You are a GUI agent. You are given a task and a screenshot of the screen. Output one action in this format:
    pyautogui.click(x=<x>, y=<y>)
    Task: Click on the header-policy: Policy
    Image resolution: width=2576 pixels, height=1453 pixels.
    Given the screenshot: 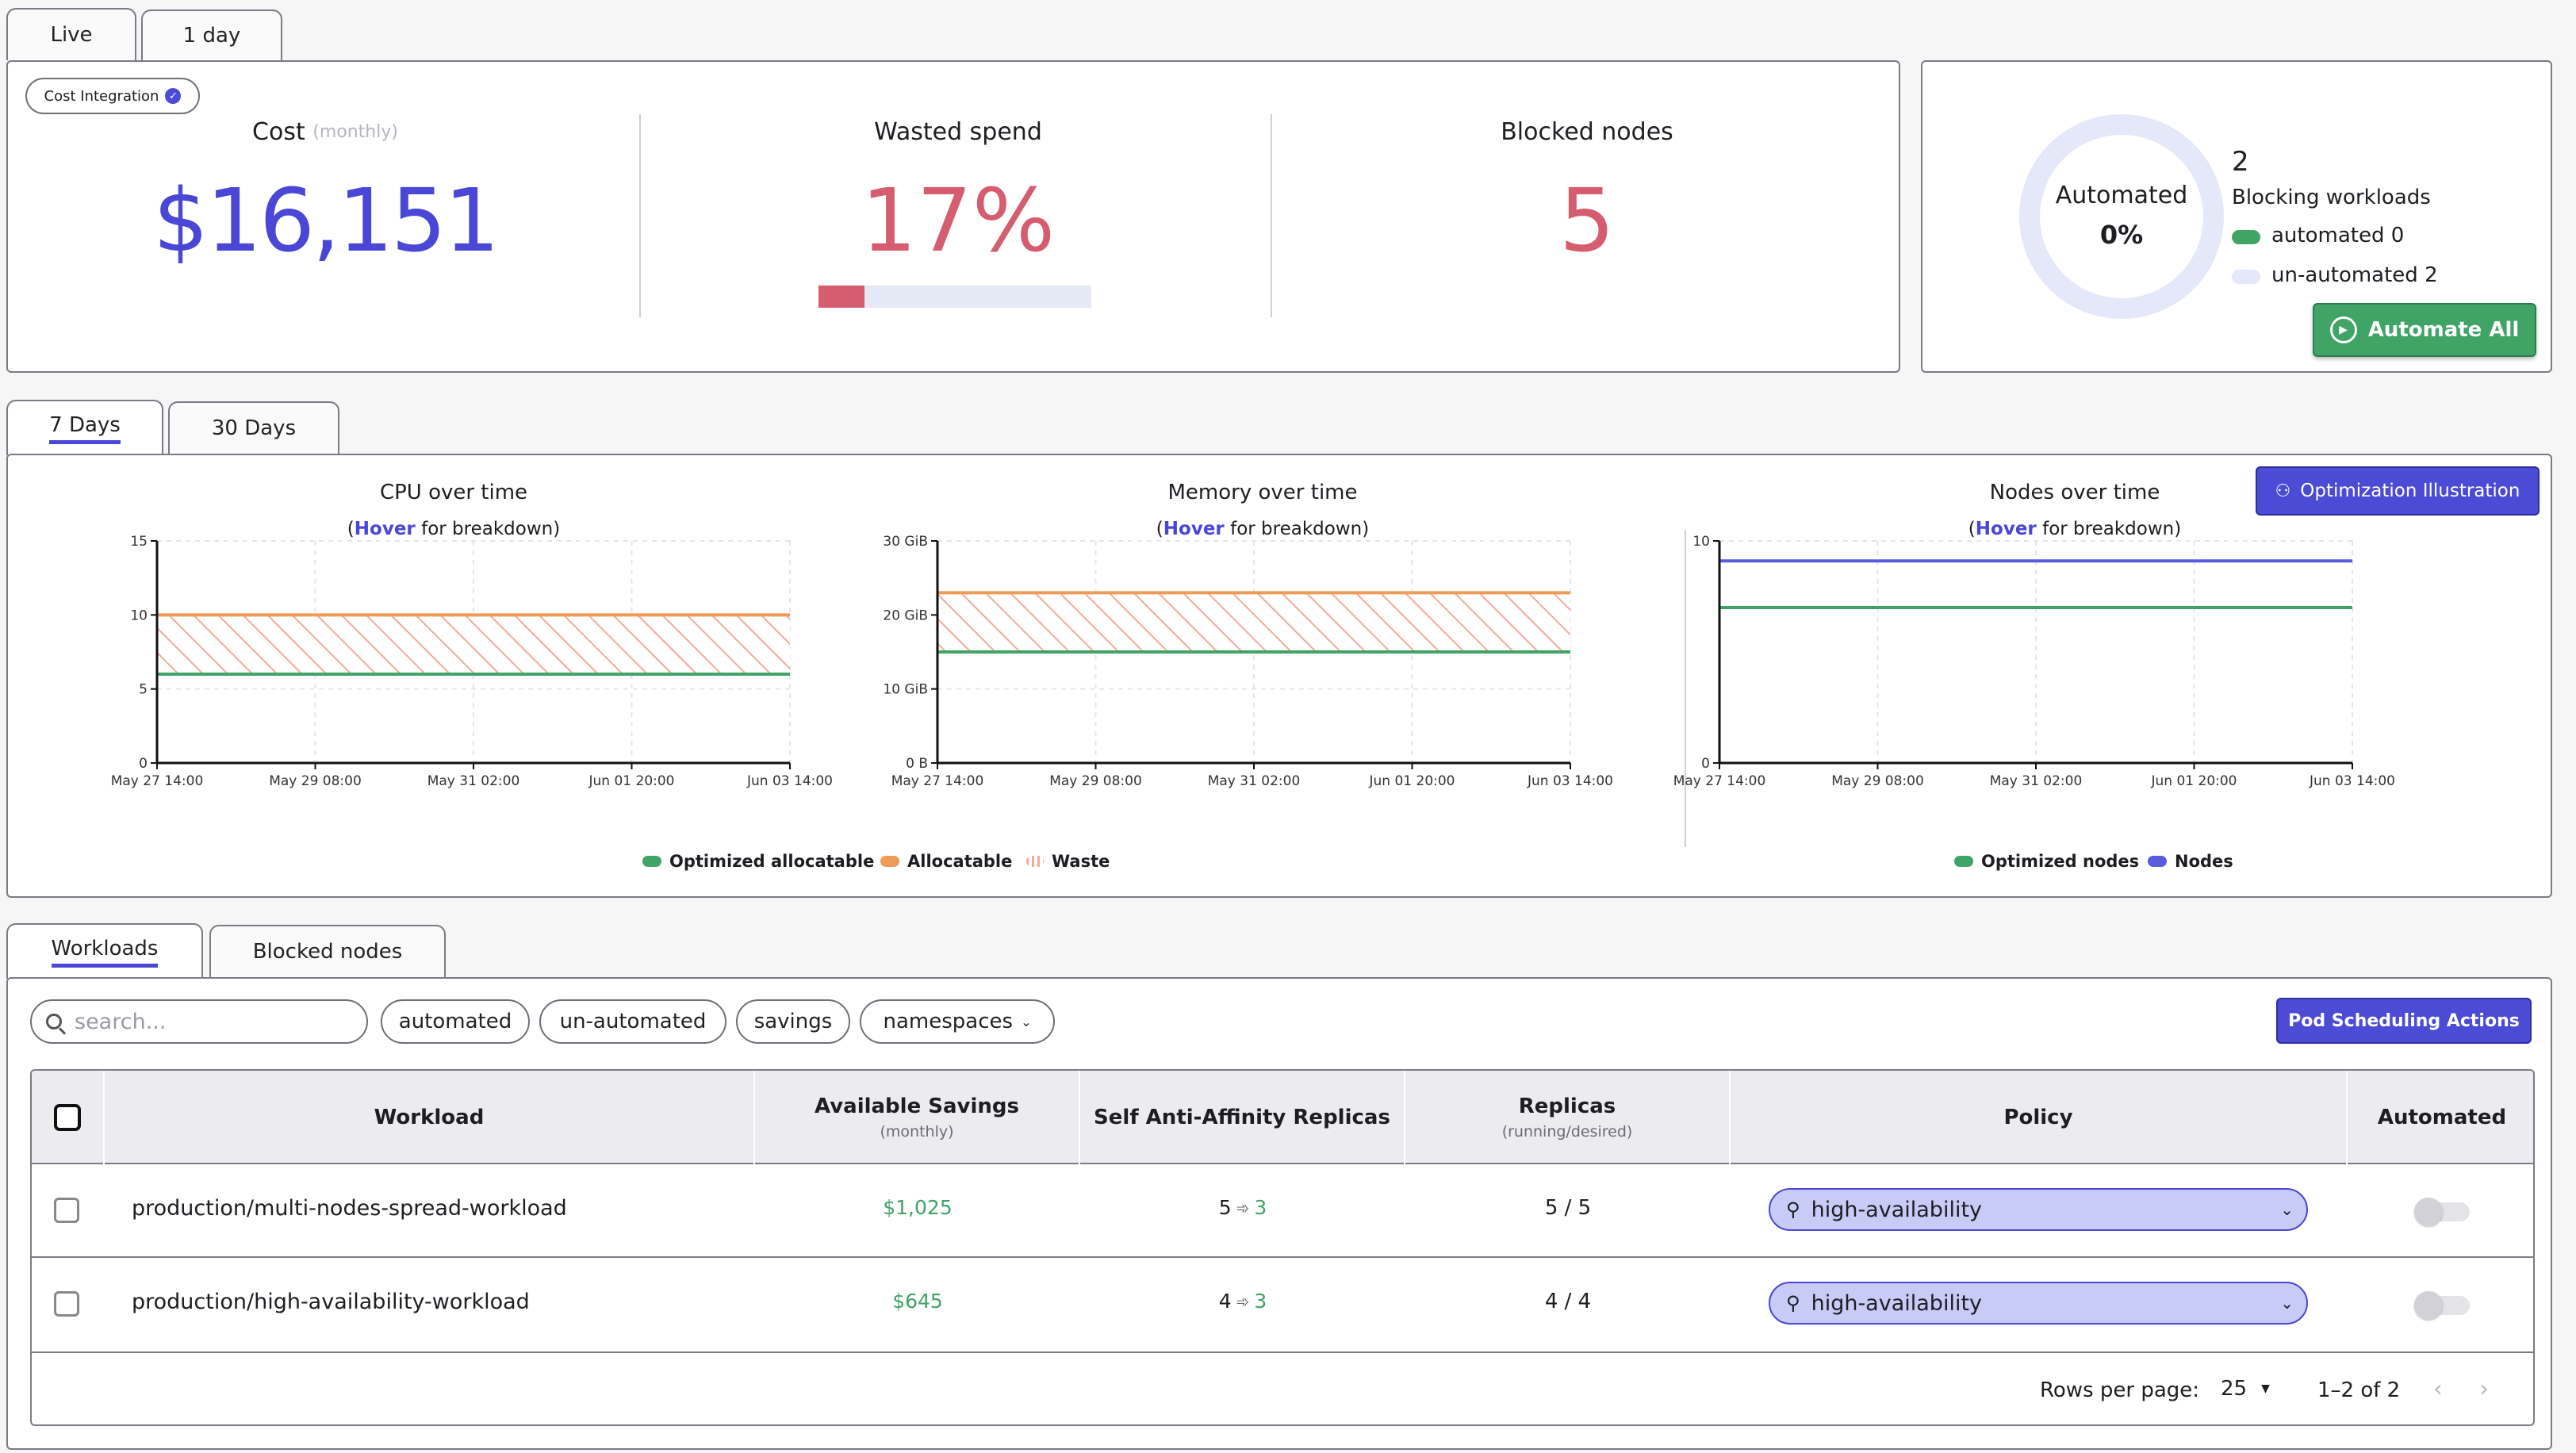 What is the action you would take?
    pyautogui.click(x=2039, y=1118)
    